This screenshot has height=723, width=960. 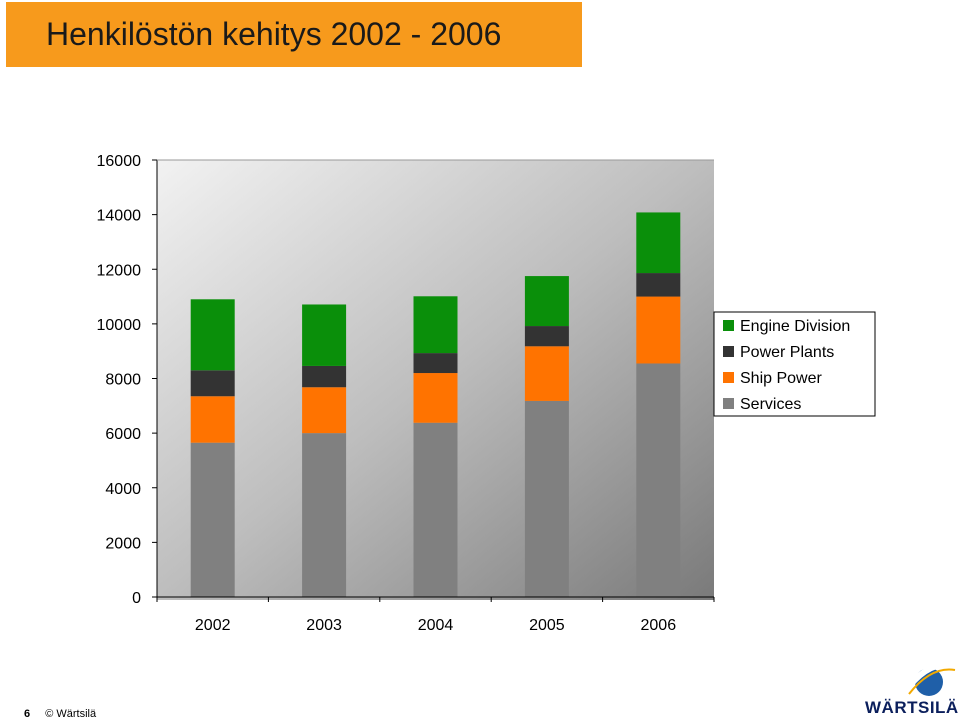 I want to click on bar-ship-power-2002, so click(x=212, y=419).